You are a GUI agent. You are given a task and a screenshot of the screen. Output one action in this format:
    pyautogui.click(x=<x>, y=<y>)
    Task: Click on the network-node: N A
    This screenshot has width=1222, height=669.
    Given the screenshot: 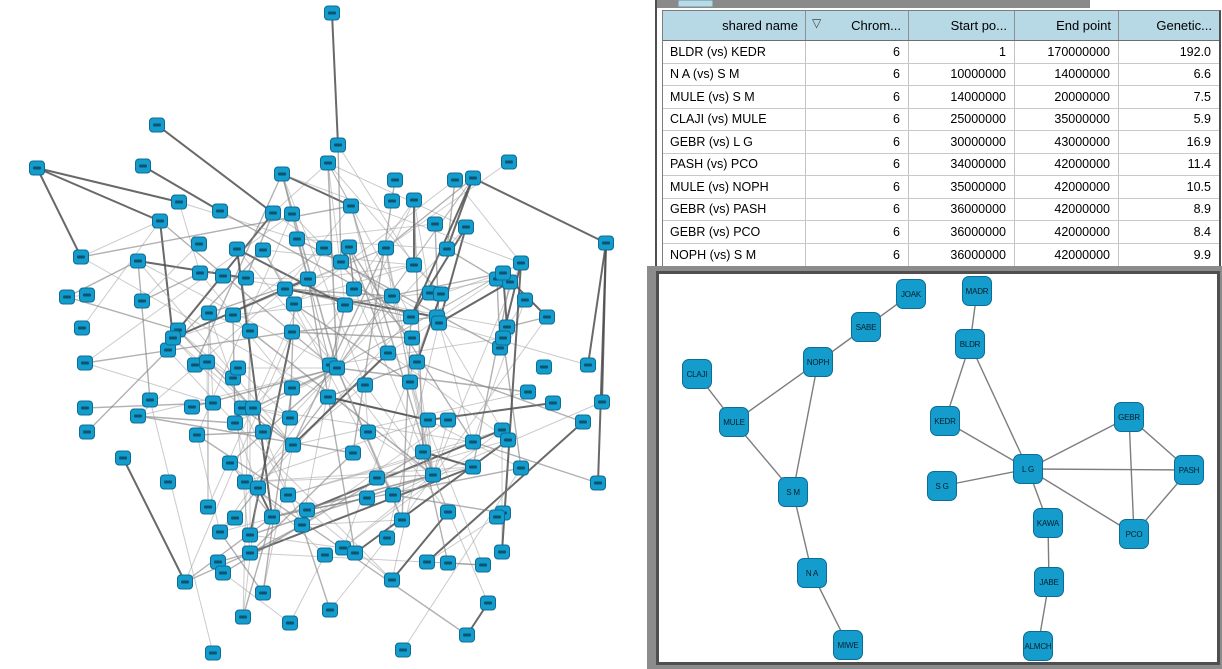 What is the action you would take?
    pyautogui.click(x=812, y=573)
    